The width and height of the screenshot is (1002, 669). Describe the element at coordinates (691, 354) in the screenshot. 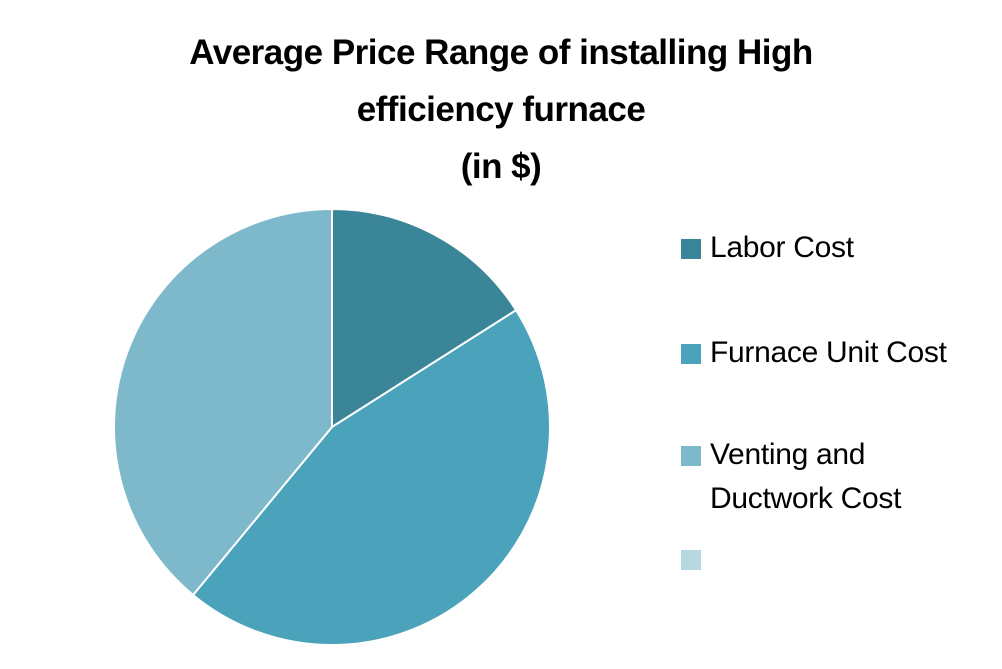

I see `legend-swatch-furnace-unit-cost` at that location.